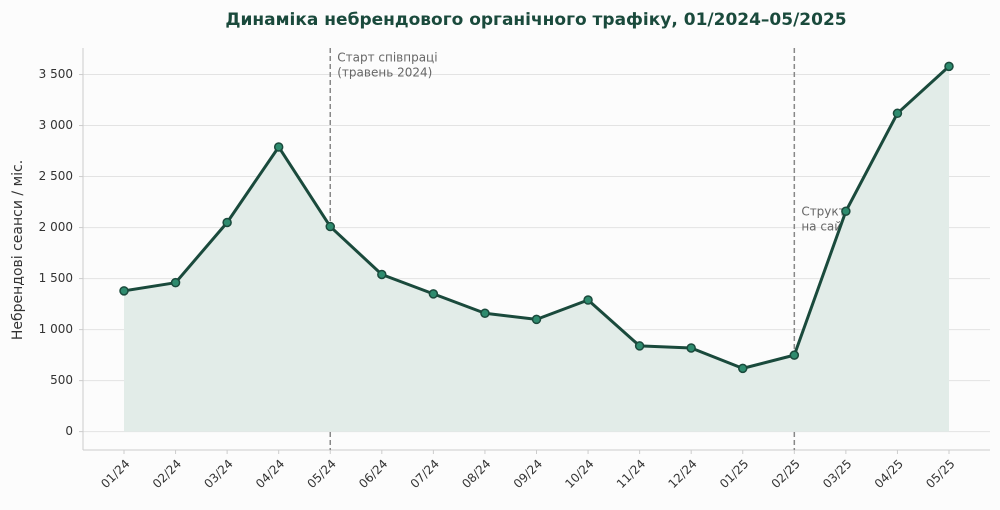 The height and width of the screenshot is (510, 1000). I want to click on x-tick-label: 04/24, so click(270, 474).